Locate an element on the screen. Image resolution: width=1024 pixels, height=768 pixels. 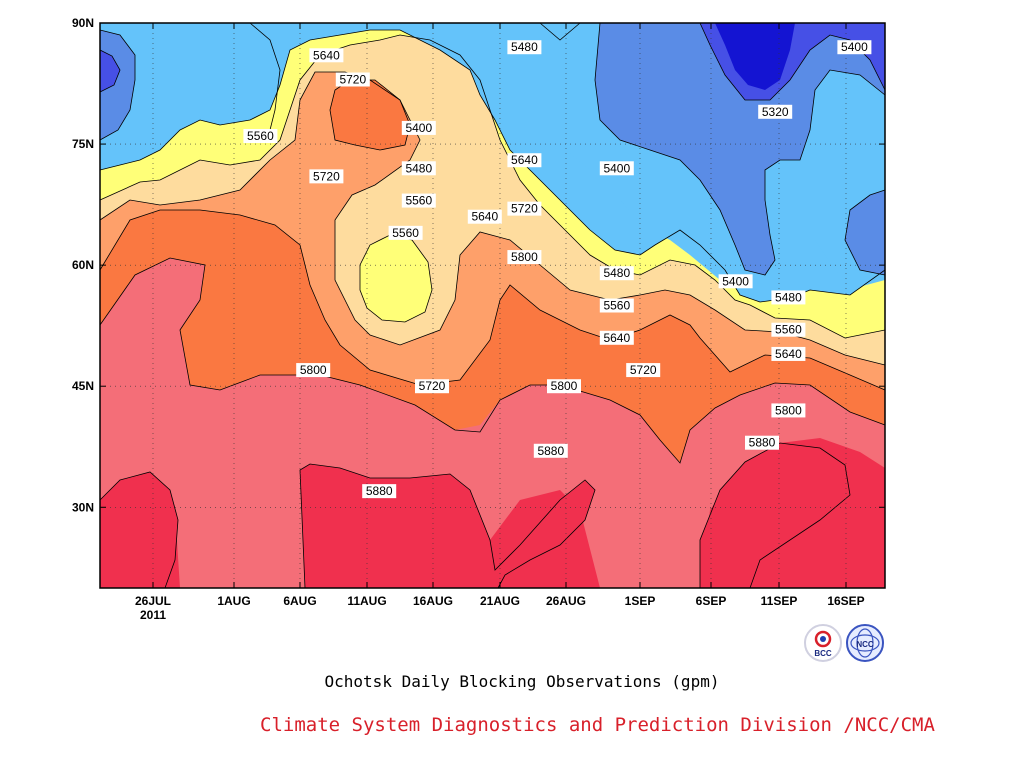
contour-region-band-hot-right is located at coordinates (775, 515).